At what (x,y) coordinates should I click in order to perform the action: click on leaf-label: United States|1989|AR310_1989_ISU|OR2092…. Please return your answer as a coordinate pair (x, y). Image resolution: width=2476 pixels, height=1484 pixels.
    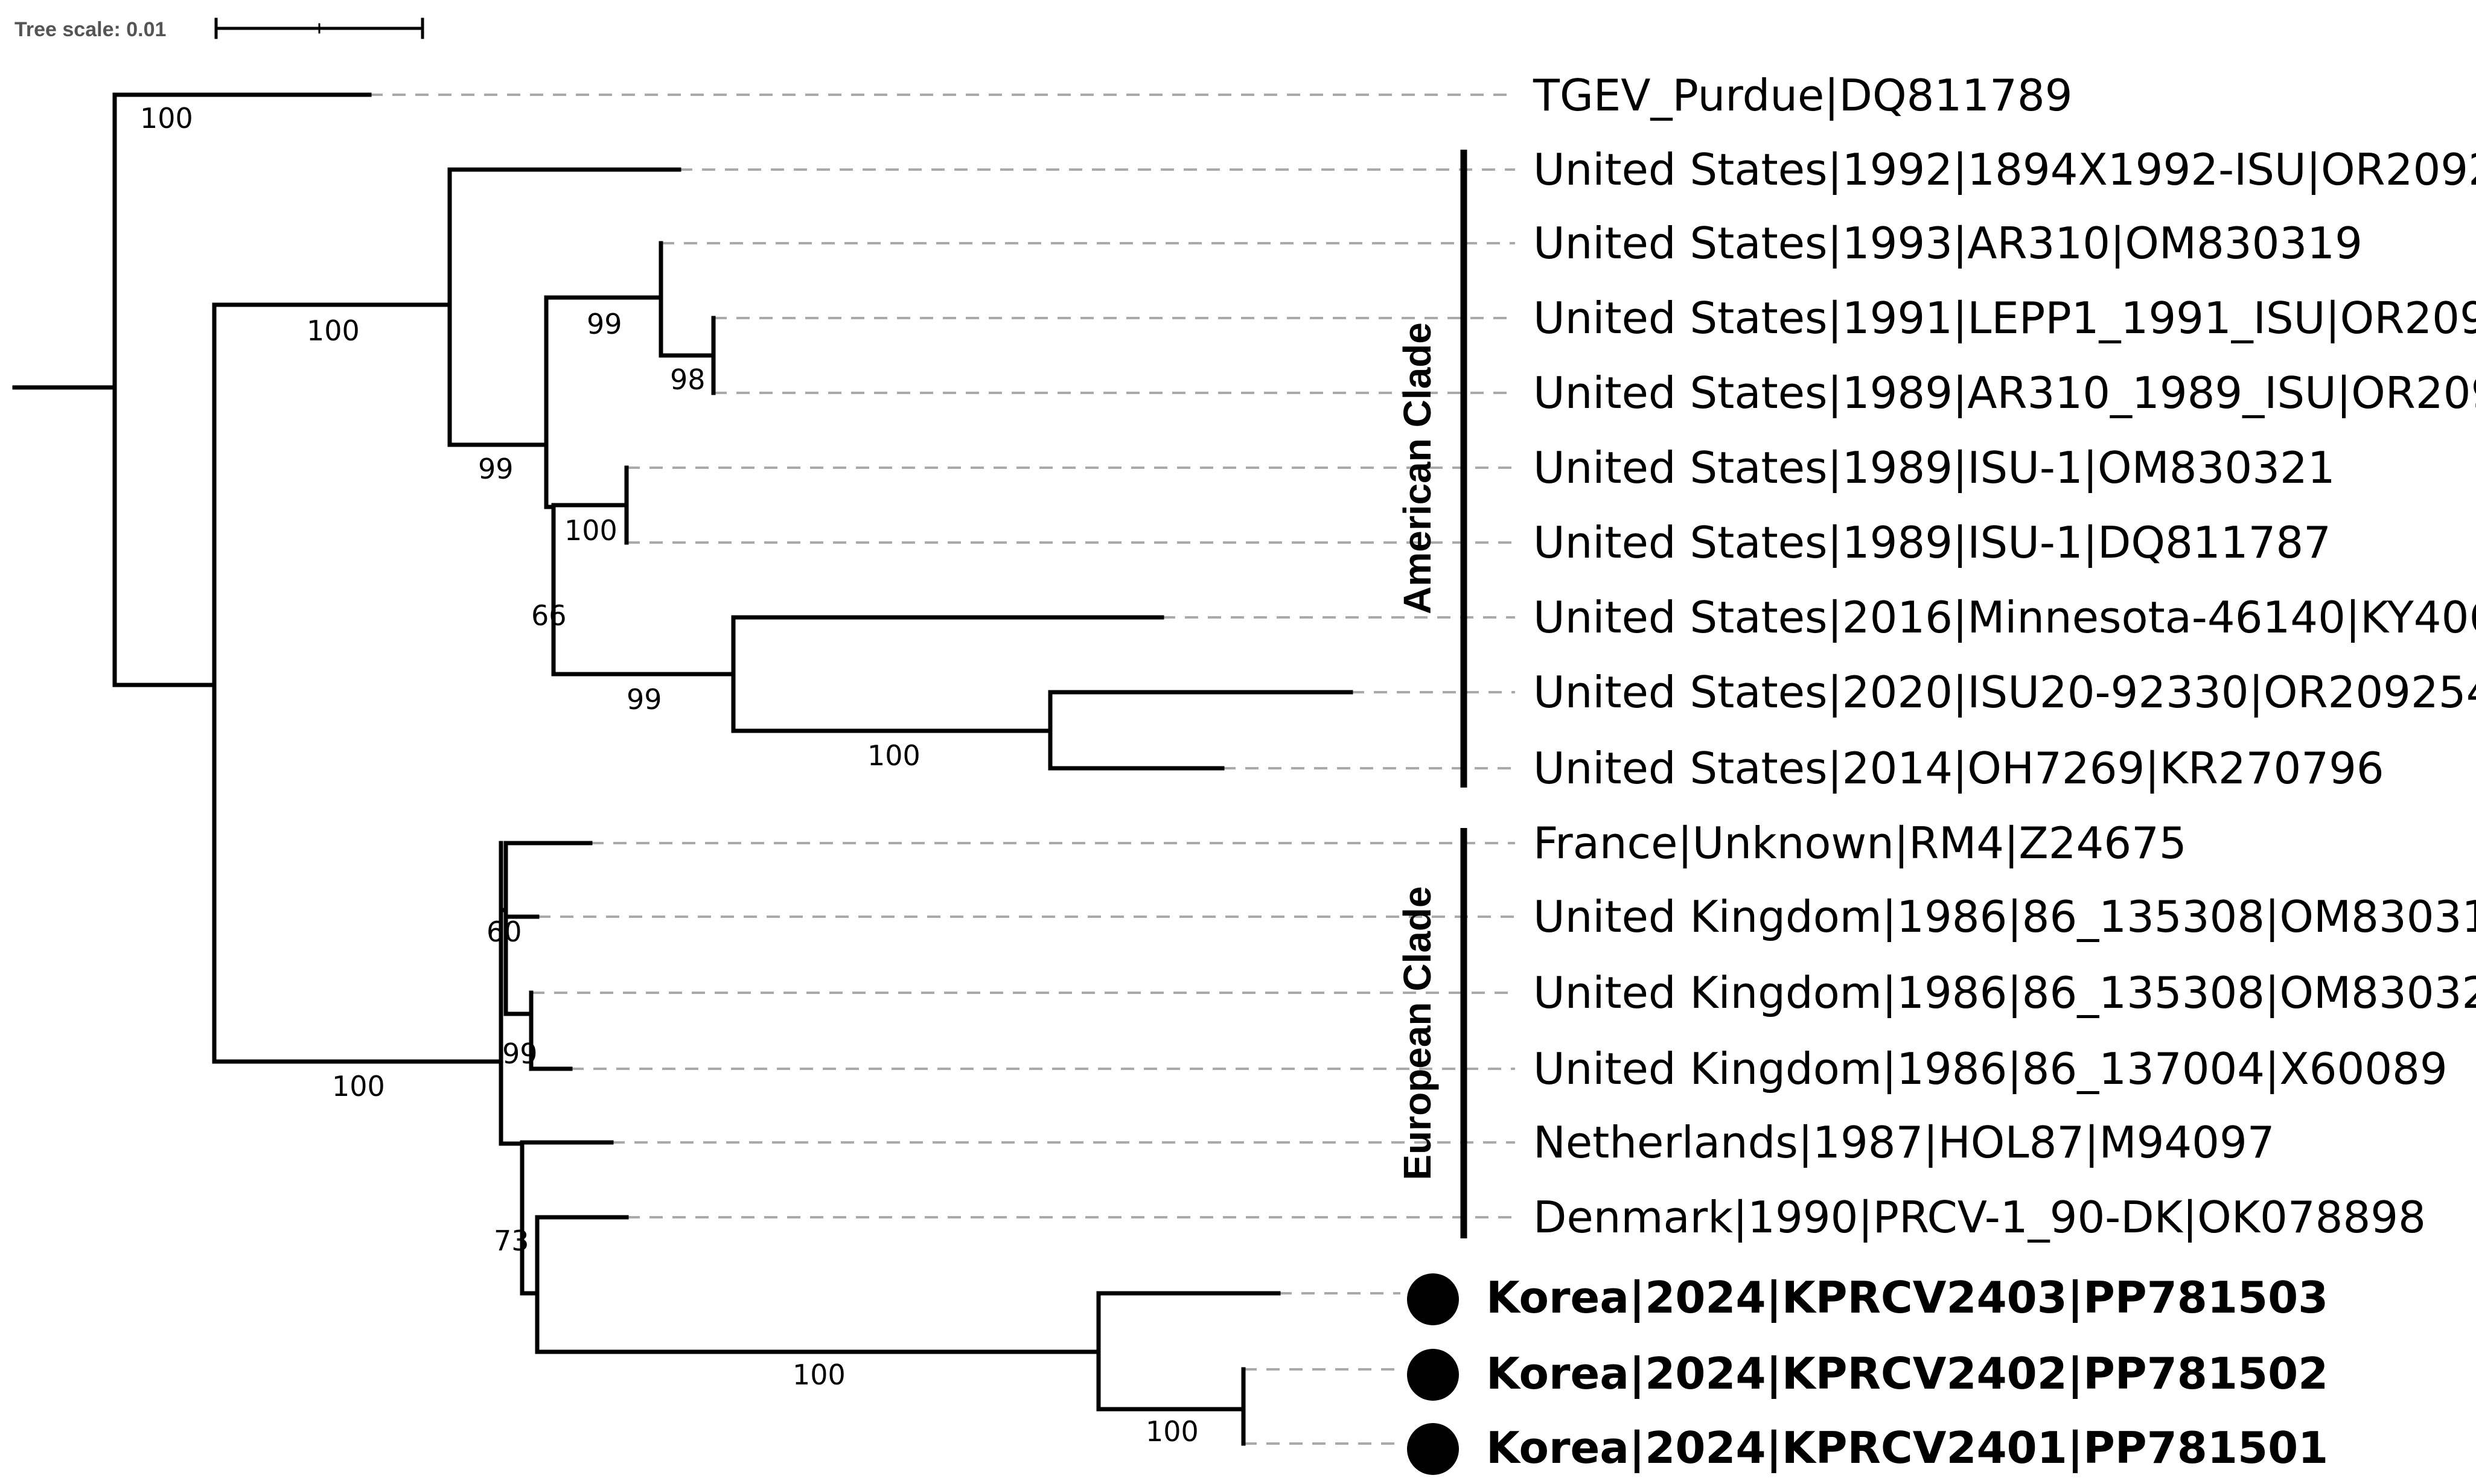
    Looking at the image, I should click on (2005, 394).